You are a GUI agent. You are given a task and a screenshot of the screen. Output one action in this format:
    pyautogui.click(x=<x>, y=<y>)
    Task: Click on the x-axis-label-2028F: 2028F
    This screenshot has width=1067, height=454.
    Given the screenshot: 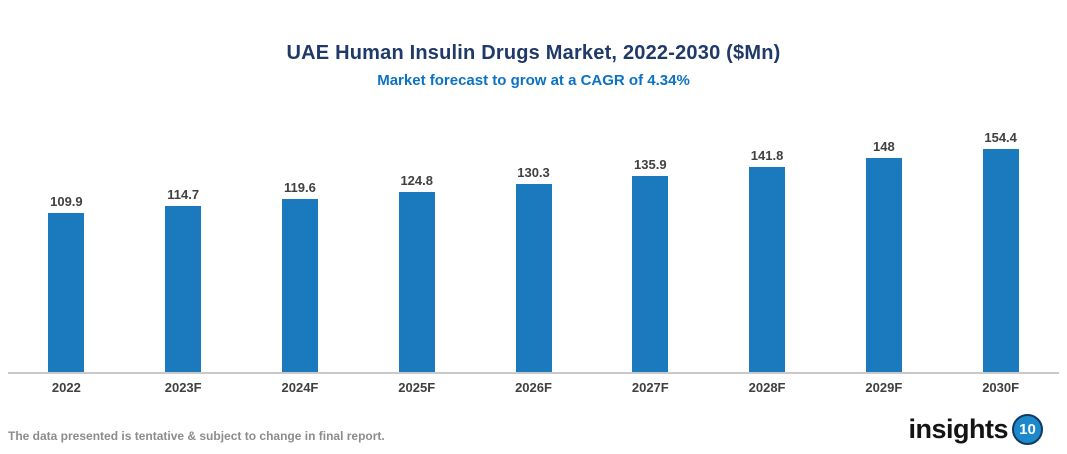 What is the action you would take?
    pyautogui.click(x=767, y=387)
    